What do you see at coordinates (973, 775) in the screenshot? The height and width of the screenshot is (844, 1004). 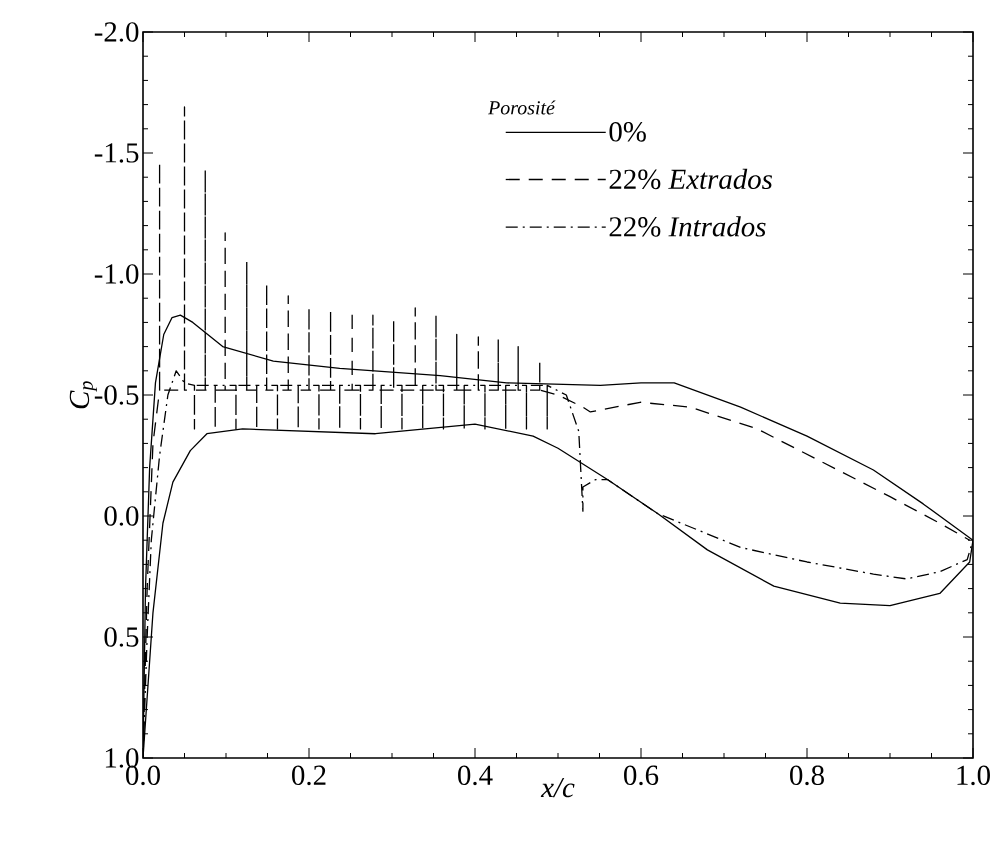 I see `x-tick-label: 1.0` at bounding box center [973, 775].